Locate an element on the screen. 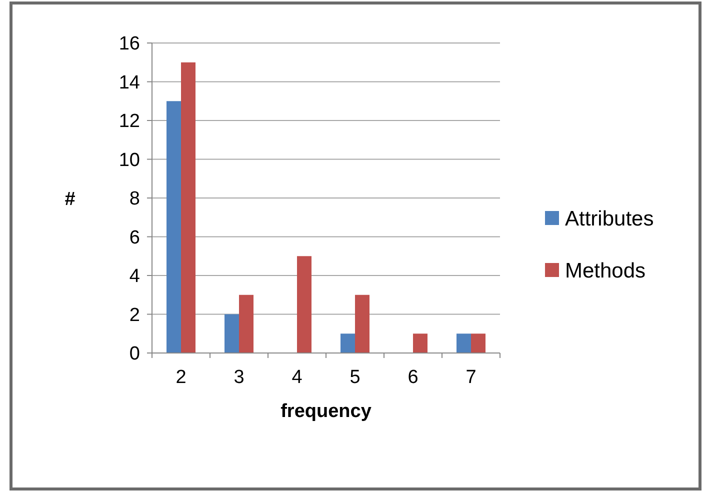 The image size is (705, 493). x-axis-title: frequency is located at coordinates (326, 411).